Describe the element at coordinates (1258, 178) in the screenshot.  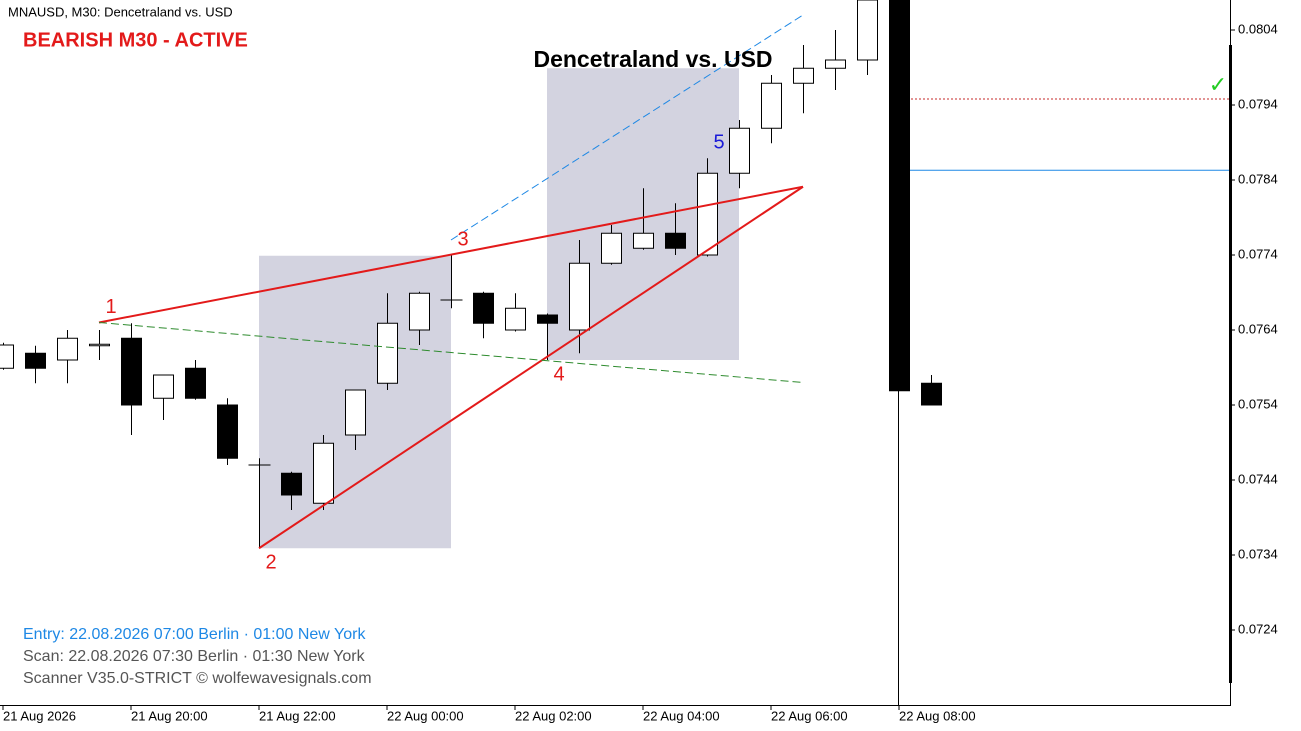
I see `y-tick-label: 0.0784` at that location.